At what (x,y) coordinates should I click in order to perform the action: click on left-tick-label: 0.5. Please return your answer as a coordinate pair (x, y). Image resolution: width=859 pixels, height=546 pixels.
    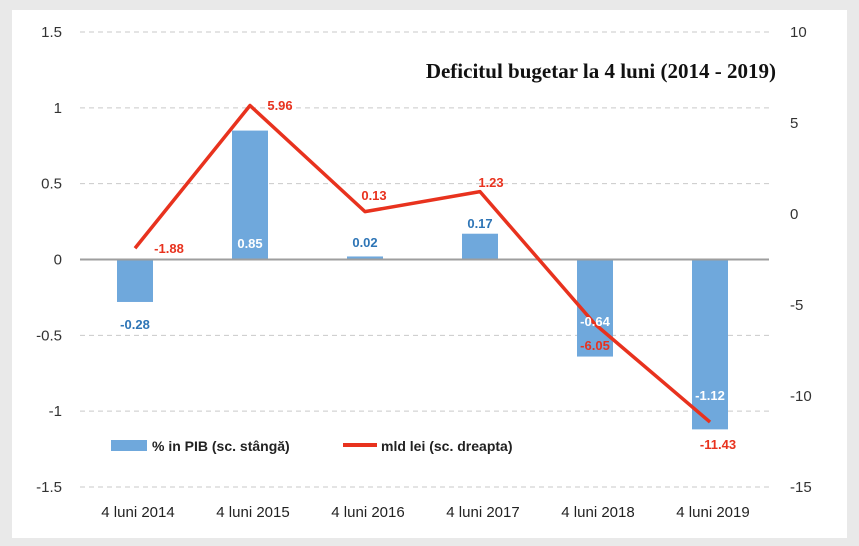
    Looking at the image, I should click on (51, 184).